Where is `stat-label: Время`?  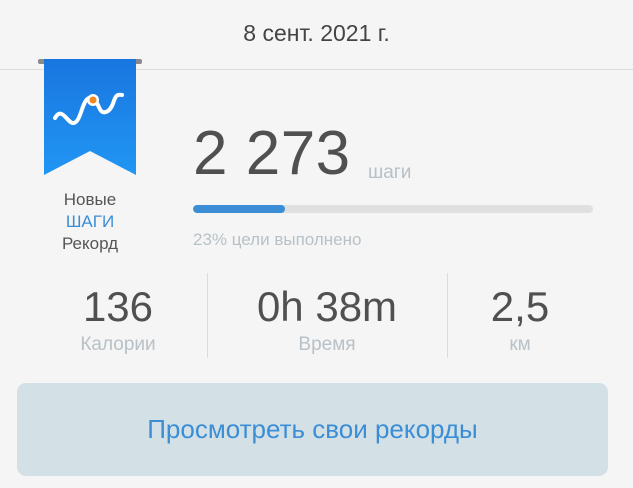 stat-label: Время is located at coordinates (327, 344).